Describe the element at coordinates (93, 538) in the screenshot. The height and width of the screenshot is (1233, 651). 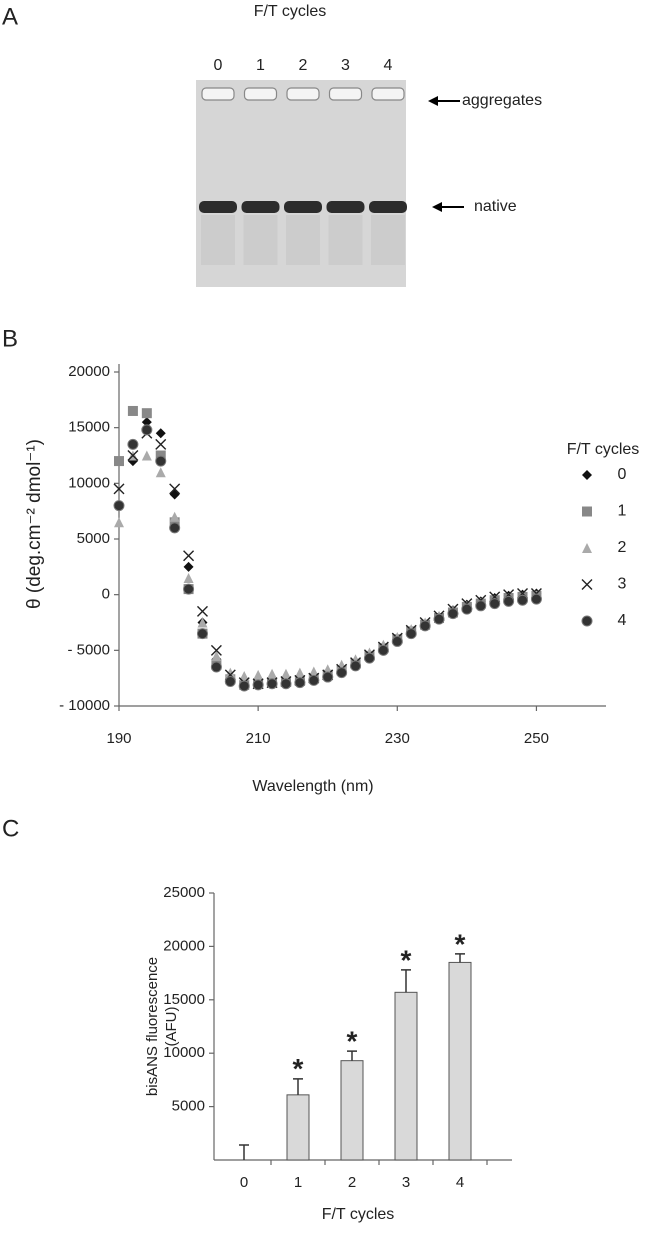
I see `y-tick-label: 5000` at that location.